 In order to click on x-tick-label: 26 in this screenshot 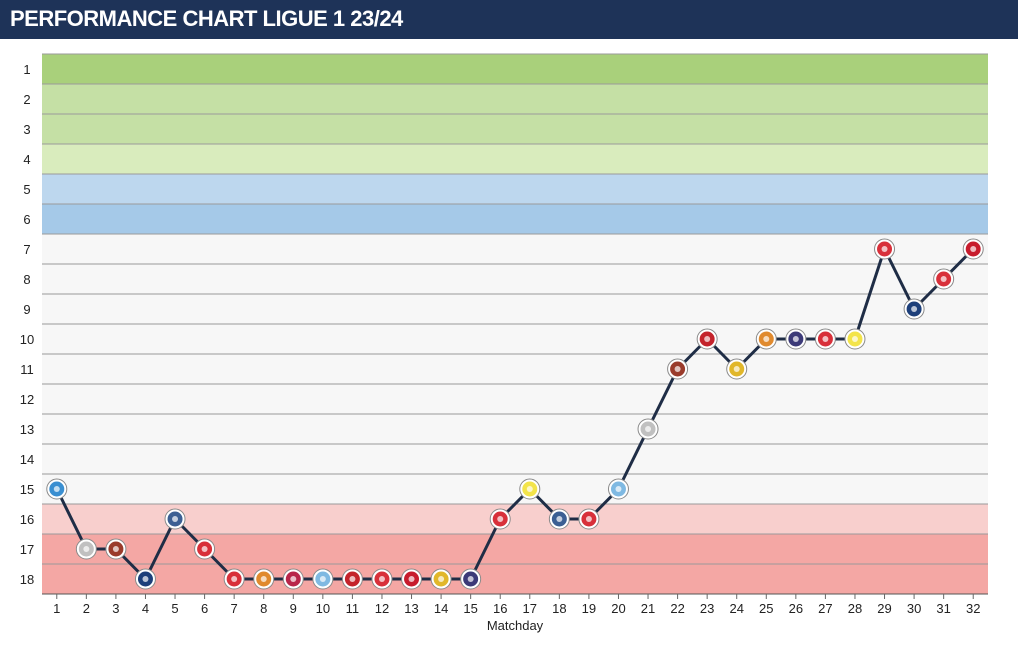, I will do `click(796, 608)`.